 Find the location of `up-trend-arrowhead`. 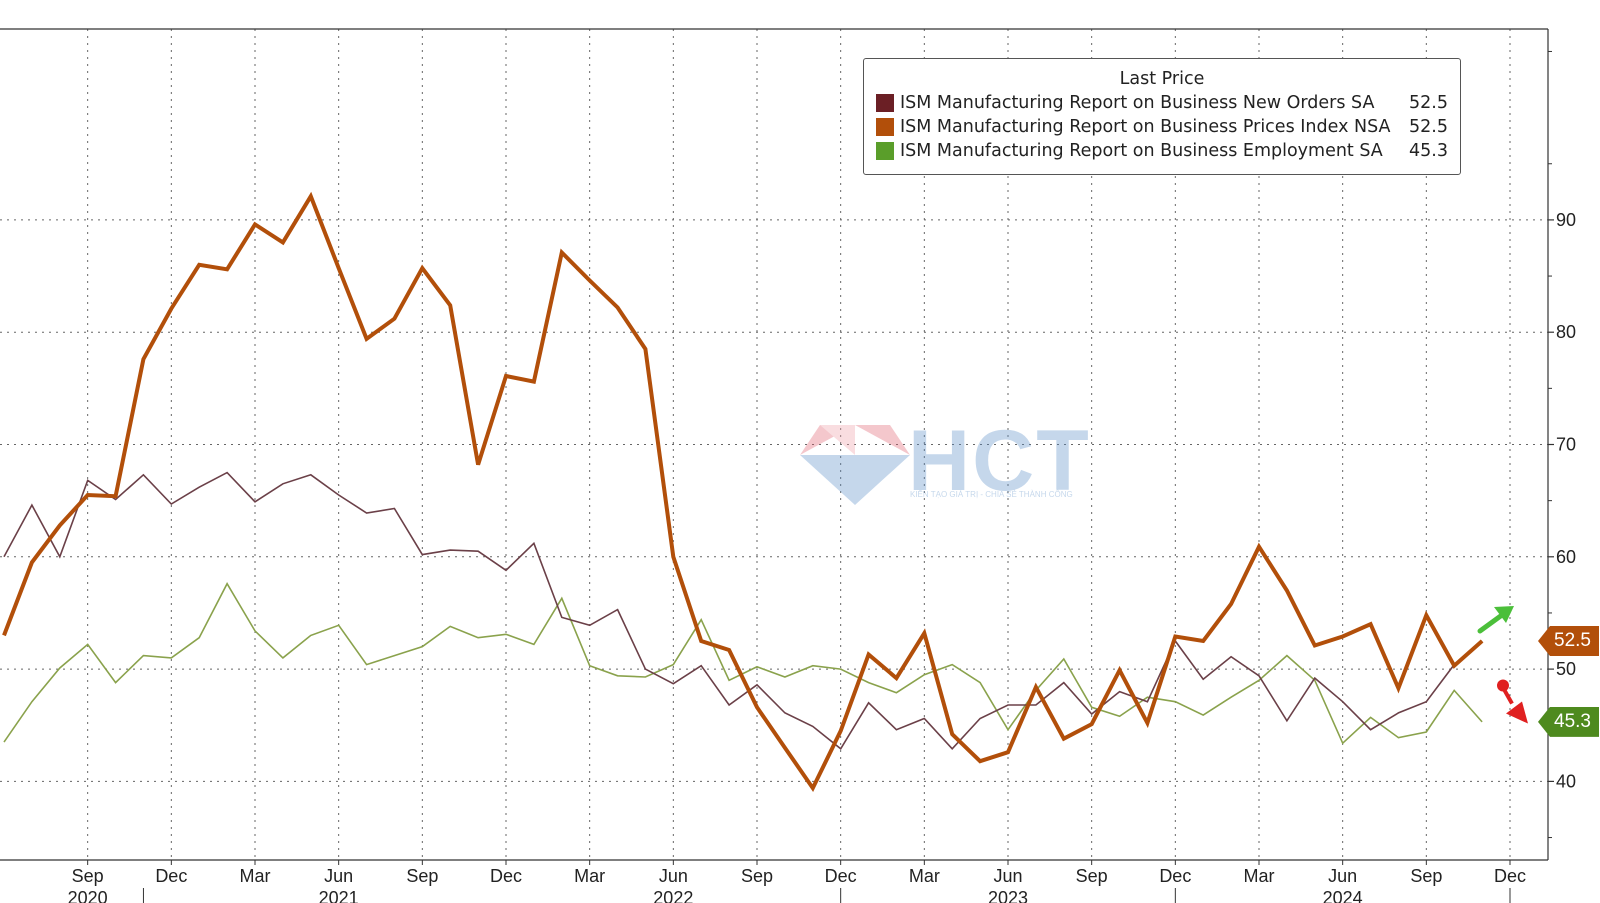

up-trend-arrowhead is located at coordinates (1504, 615).